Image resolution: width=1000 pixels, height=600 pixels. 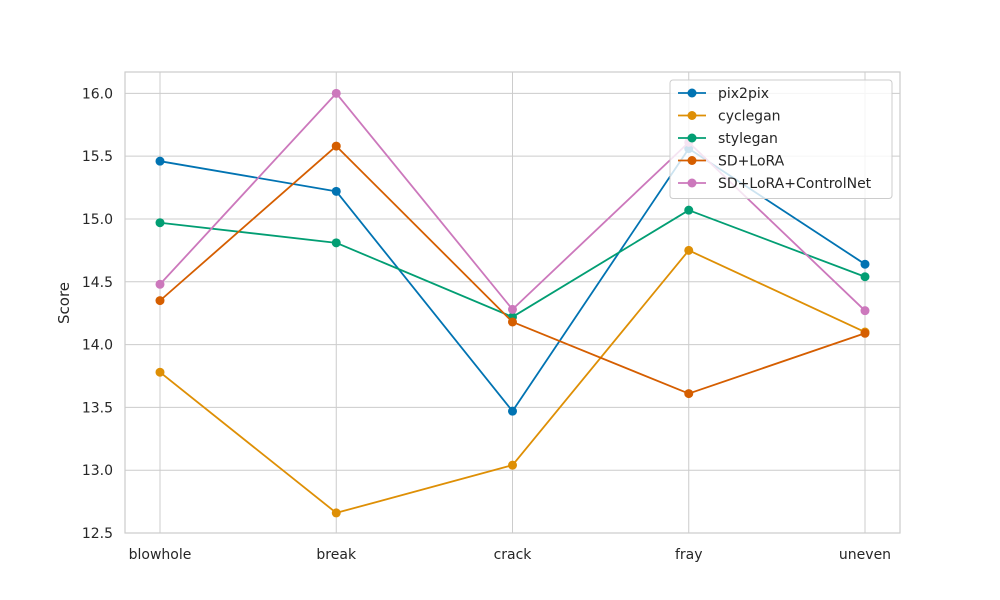 I want to click on legend-label: SD+LoRA+ControlNet, so click(x=795, y=184).